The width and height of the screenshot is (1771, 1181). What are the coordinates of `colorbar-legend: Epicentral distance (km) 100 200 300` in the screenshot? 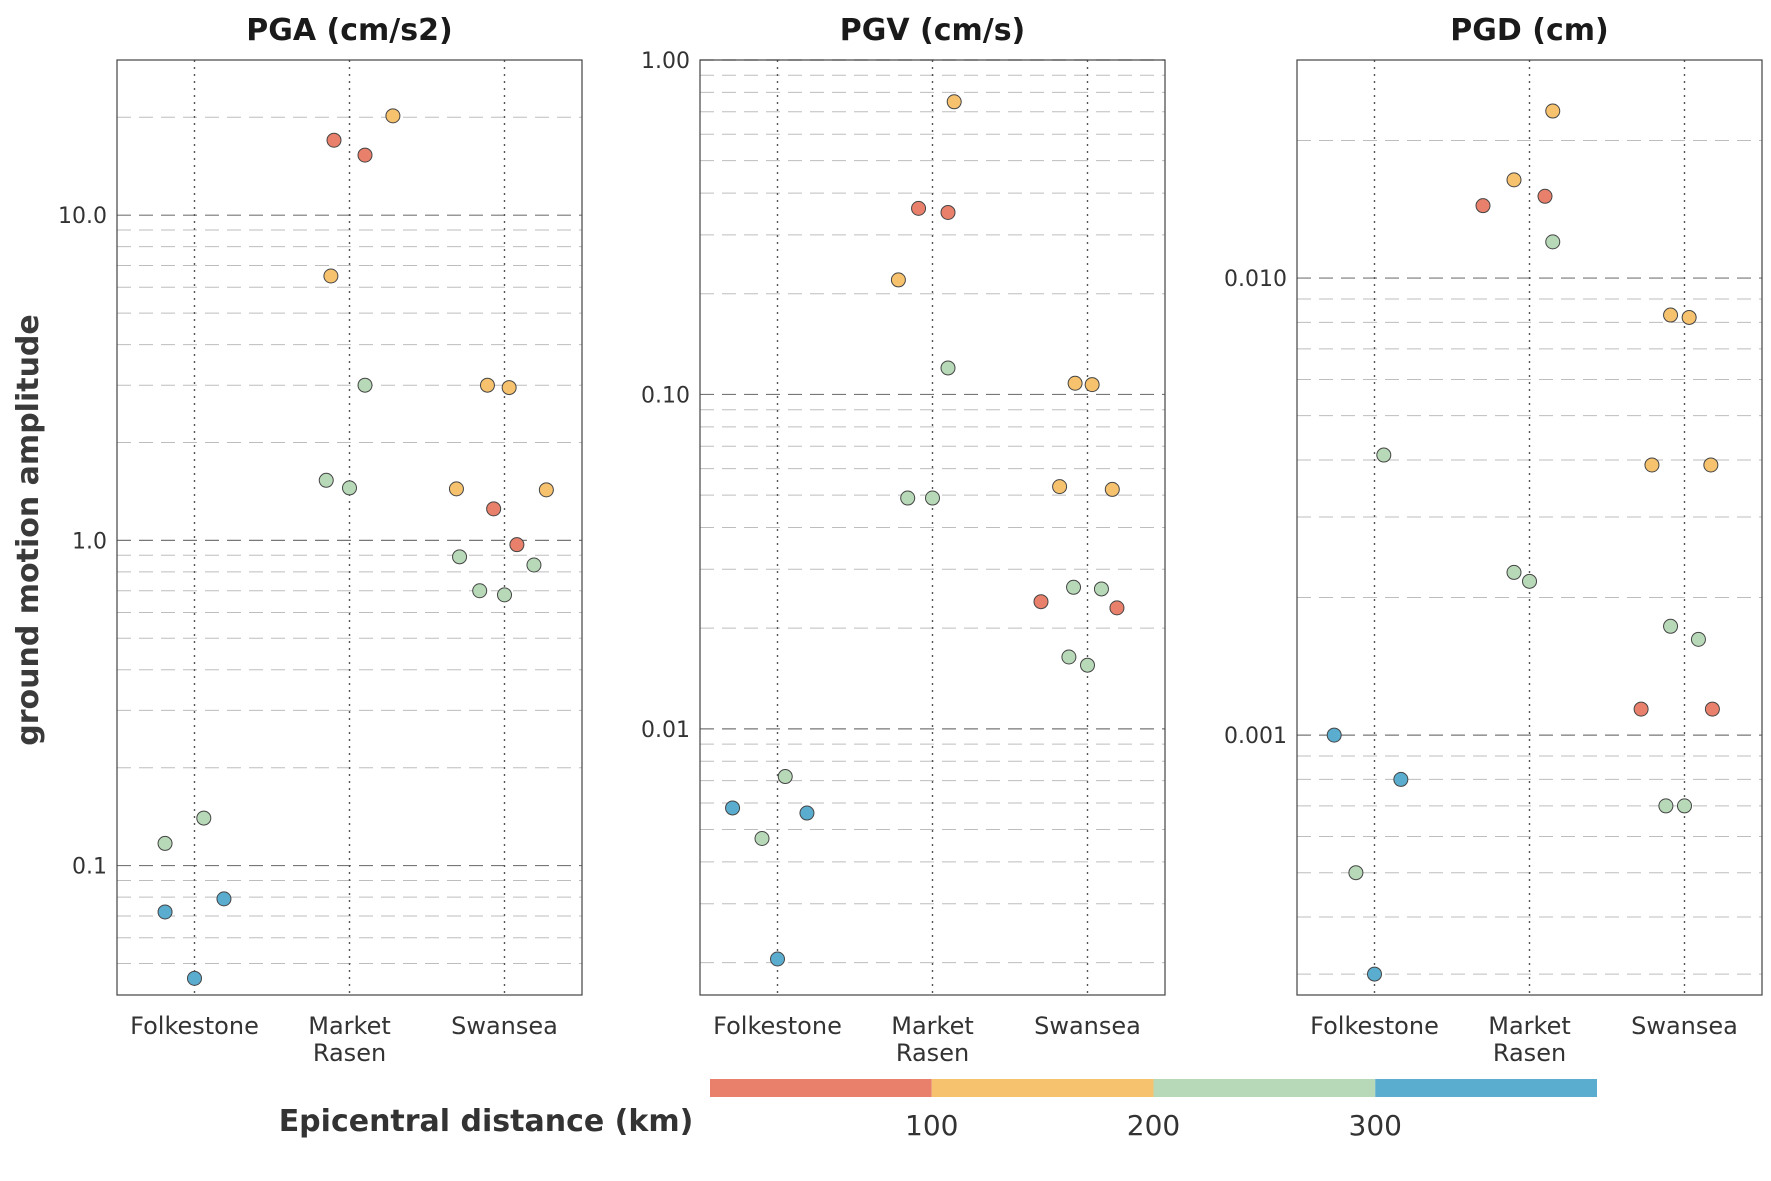 It's located at (938, 1110).